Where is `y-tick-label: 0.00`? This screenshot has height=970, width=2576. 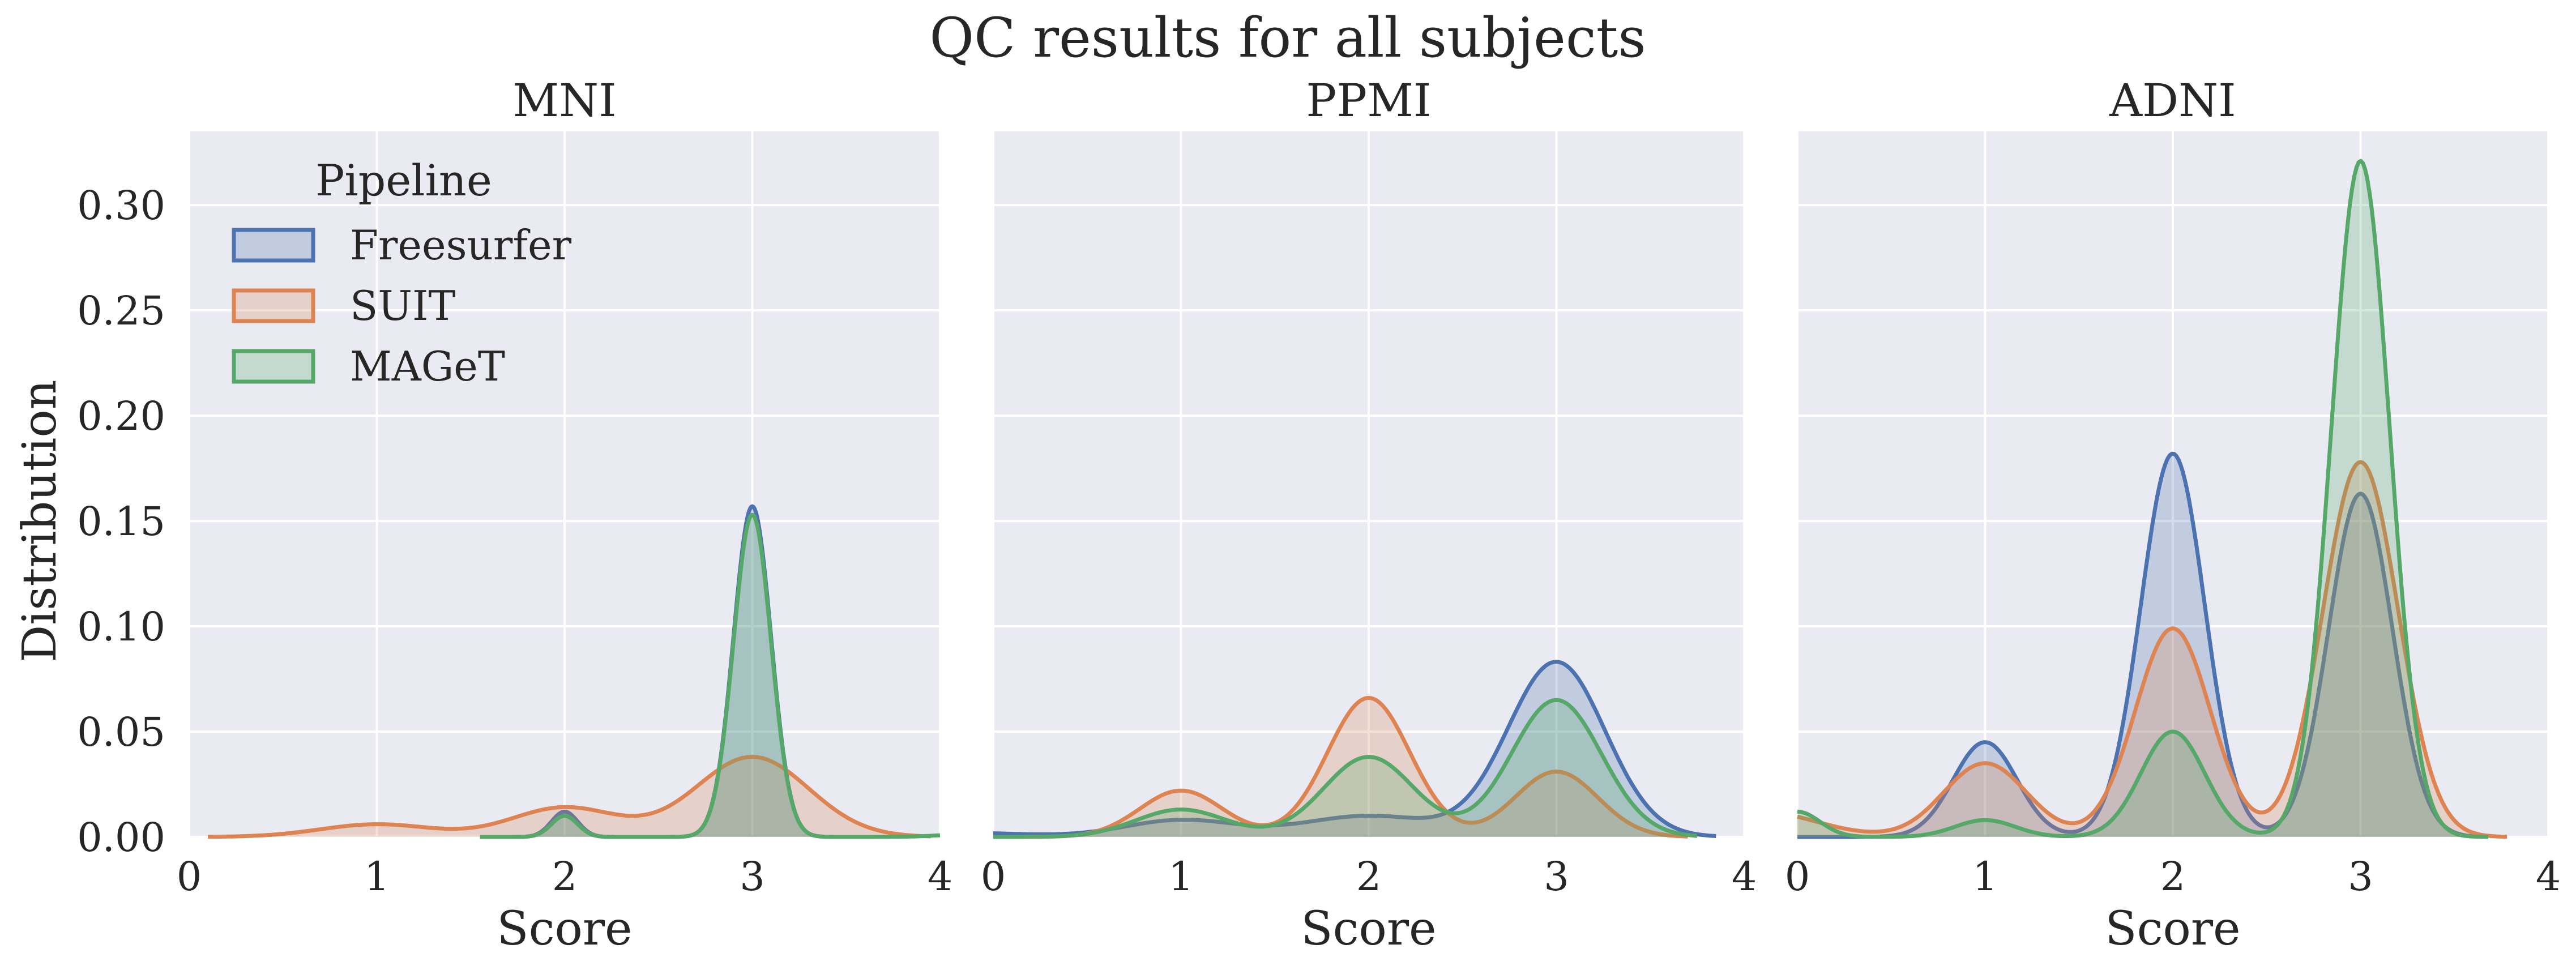
y-tick-label: 0.00 is located at coordinates (121, 837).